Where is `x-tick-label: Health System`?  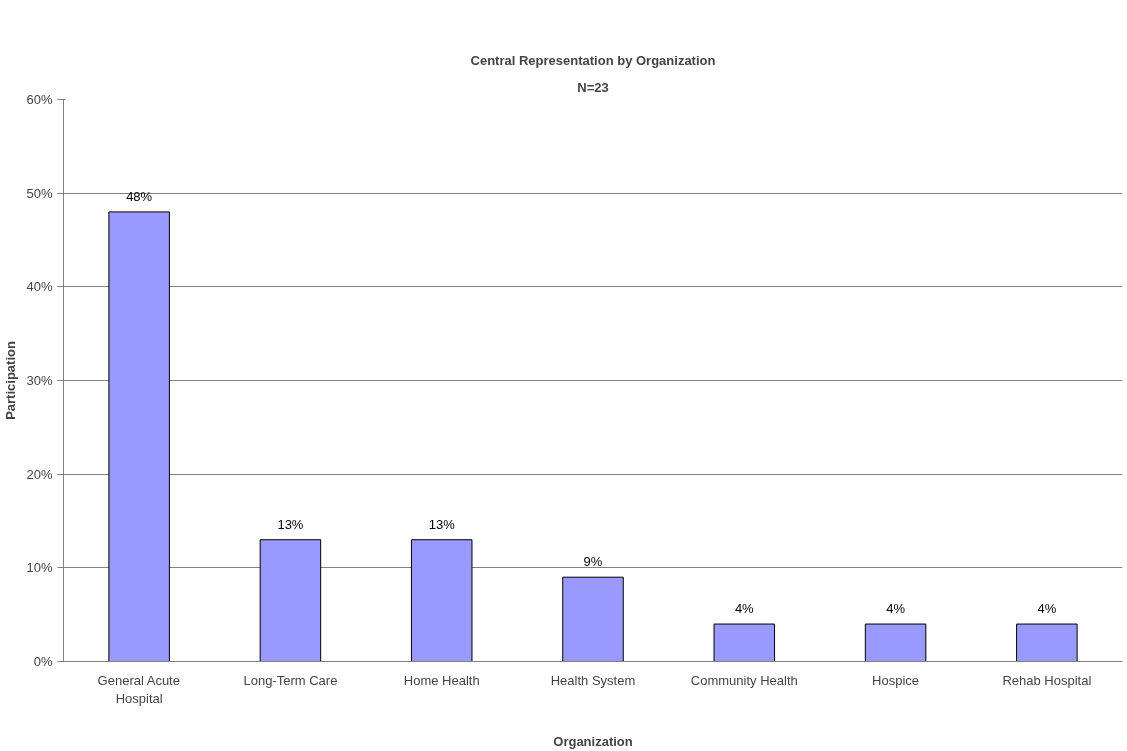
x-tick-label: Health System is located at coordinates (593, 680).